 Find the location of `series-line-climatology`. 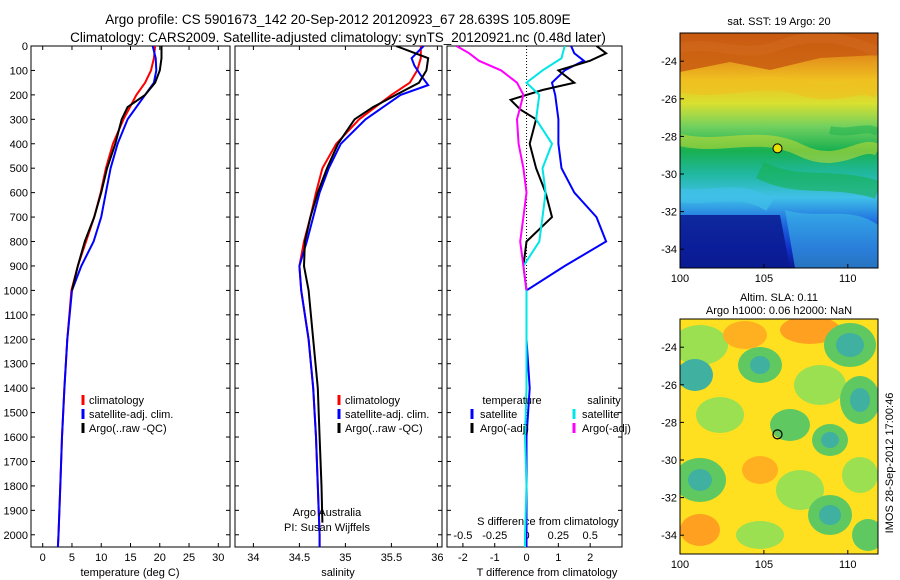

series-line-climatology is located at coordinates (106, 296).